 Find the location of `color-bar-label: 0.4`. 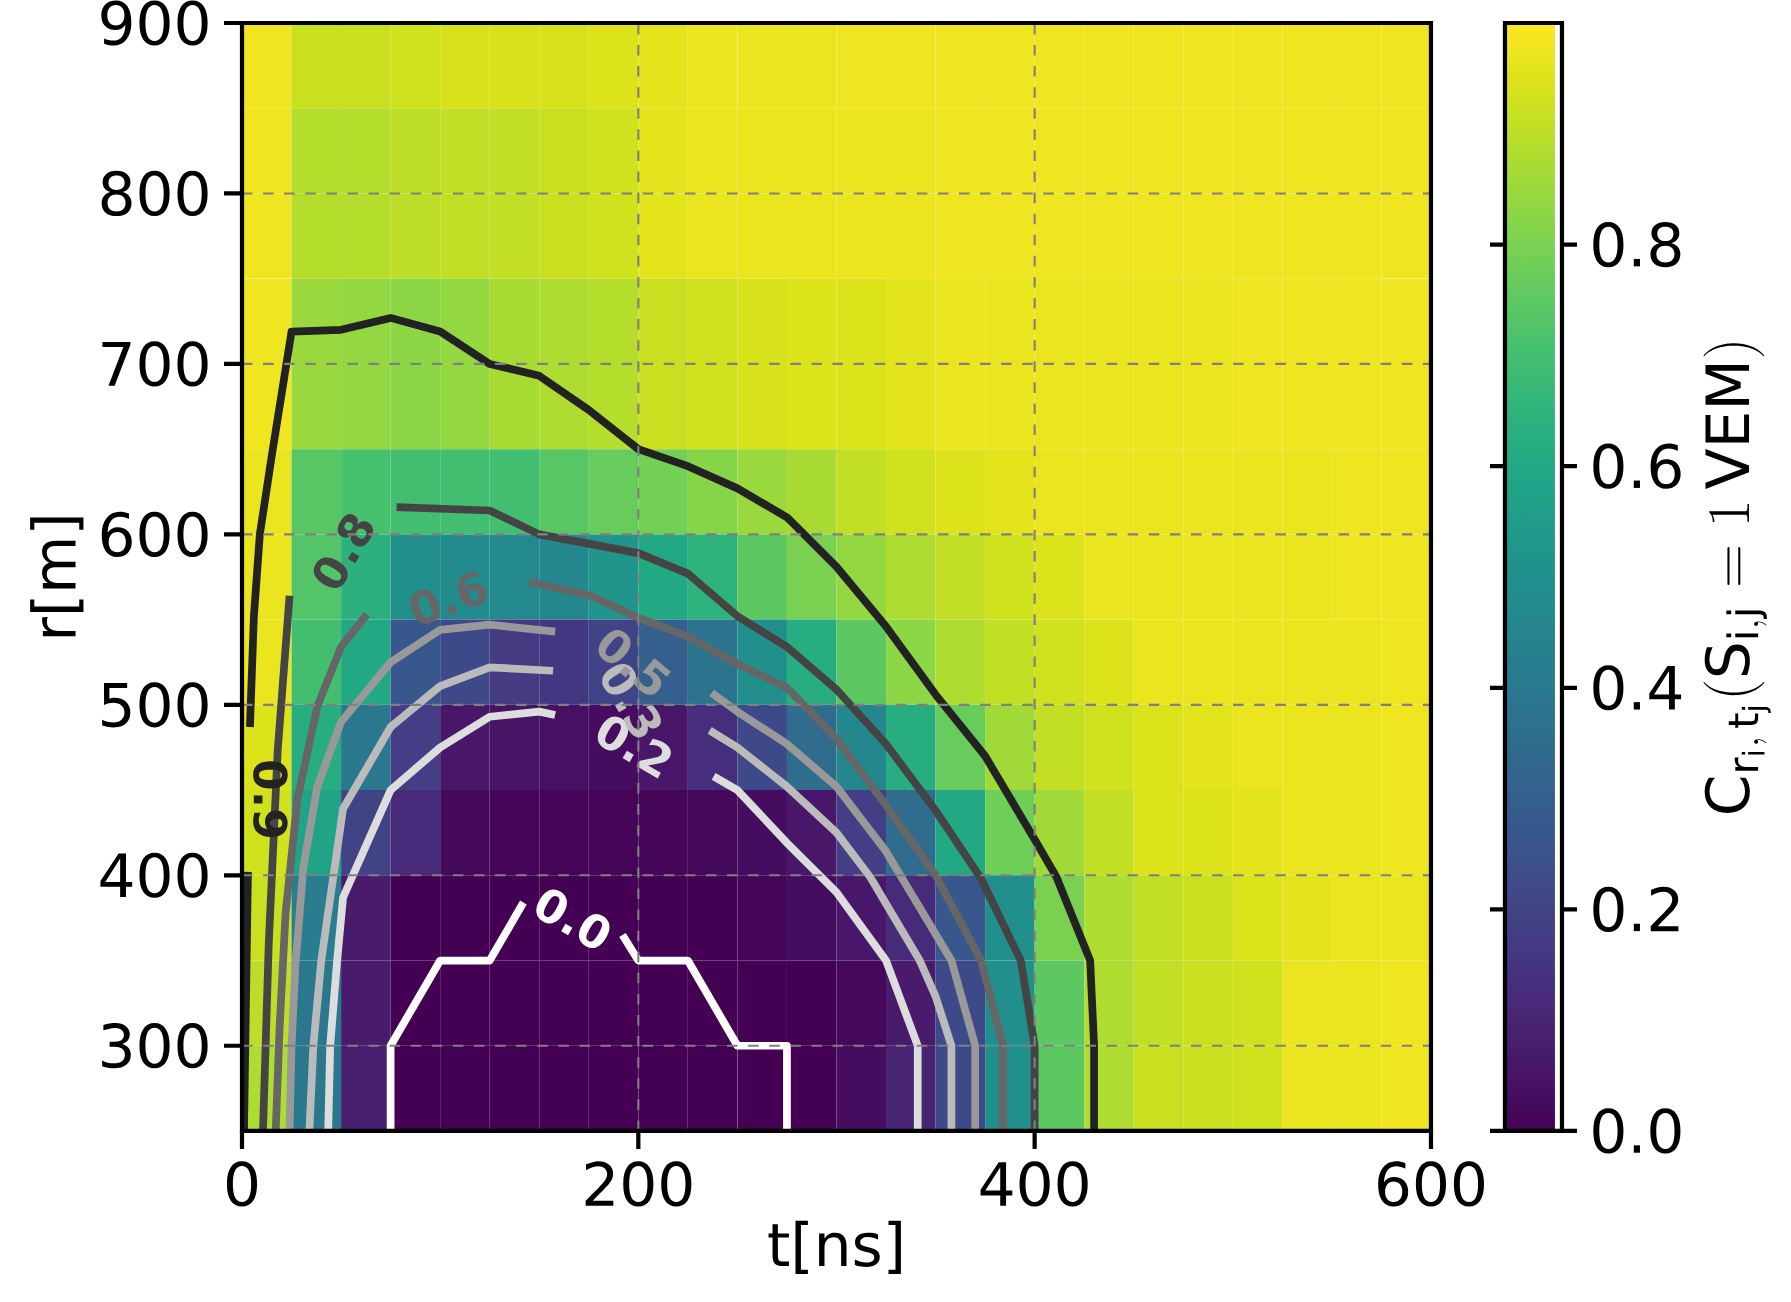

color-bar-label: 0.4 is located at coordinates (1637, 688).